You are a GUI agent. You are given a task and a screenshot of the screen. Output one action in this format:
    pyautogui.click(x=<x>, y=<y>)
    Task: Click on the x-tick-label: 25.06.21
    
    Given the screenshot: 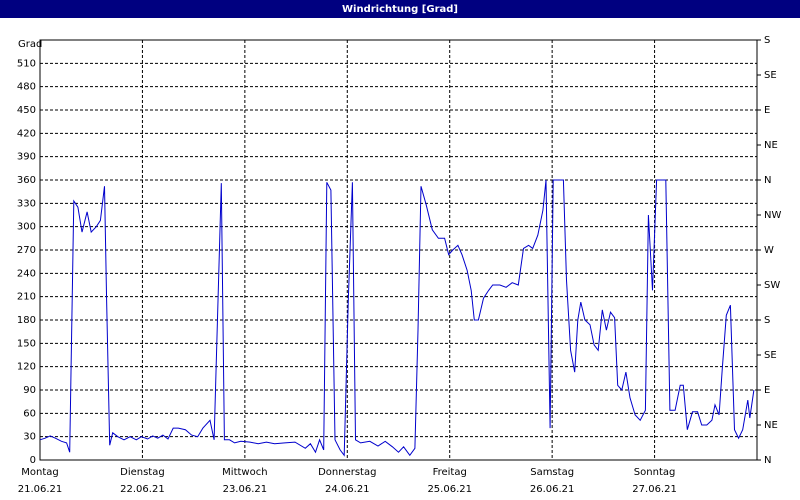 What is the action you would take?
    pyautogui.click(x=449, y=489)
    